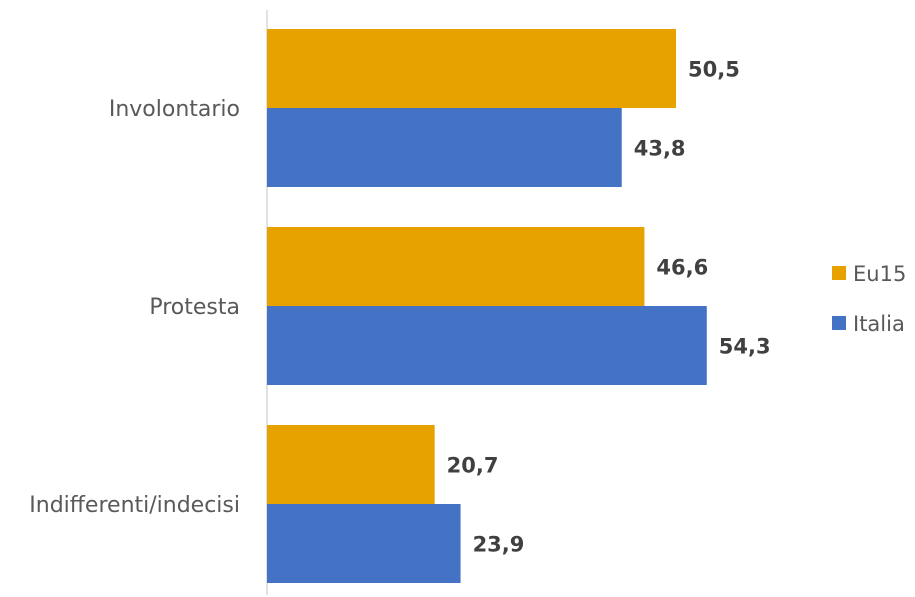 The image size is (915, 597). Describe the element at coordinates (134, 505) in the screenshot. I see `category-label-indifferenti: Indifferenti/indecisi` at that location.